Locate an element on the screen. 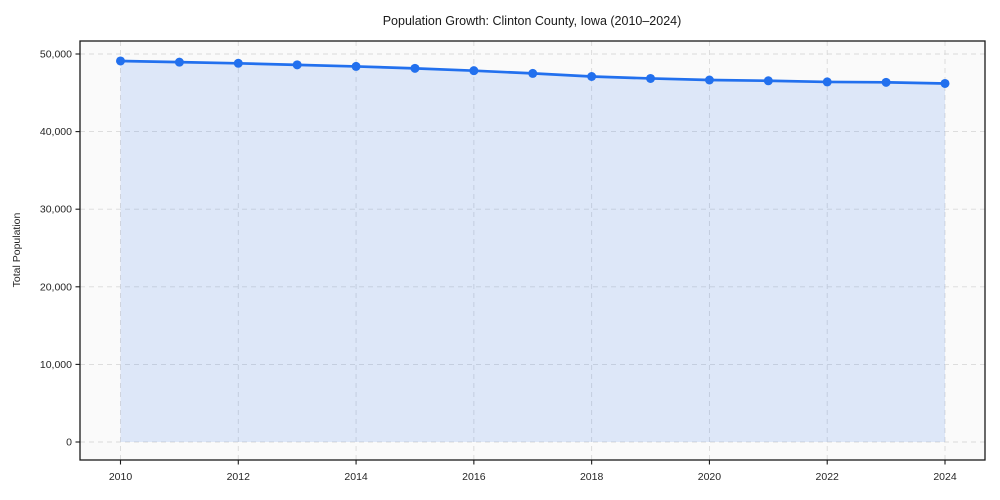 The image size is (1000, 500). y-axis-label: Total Population is located at coordinates (17, 249).